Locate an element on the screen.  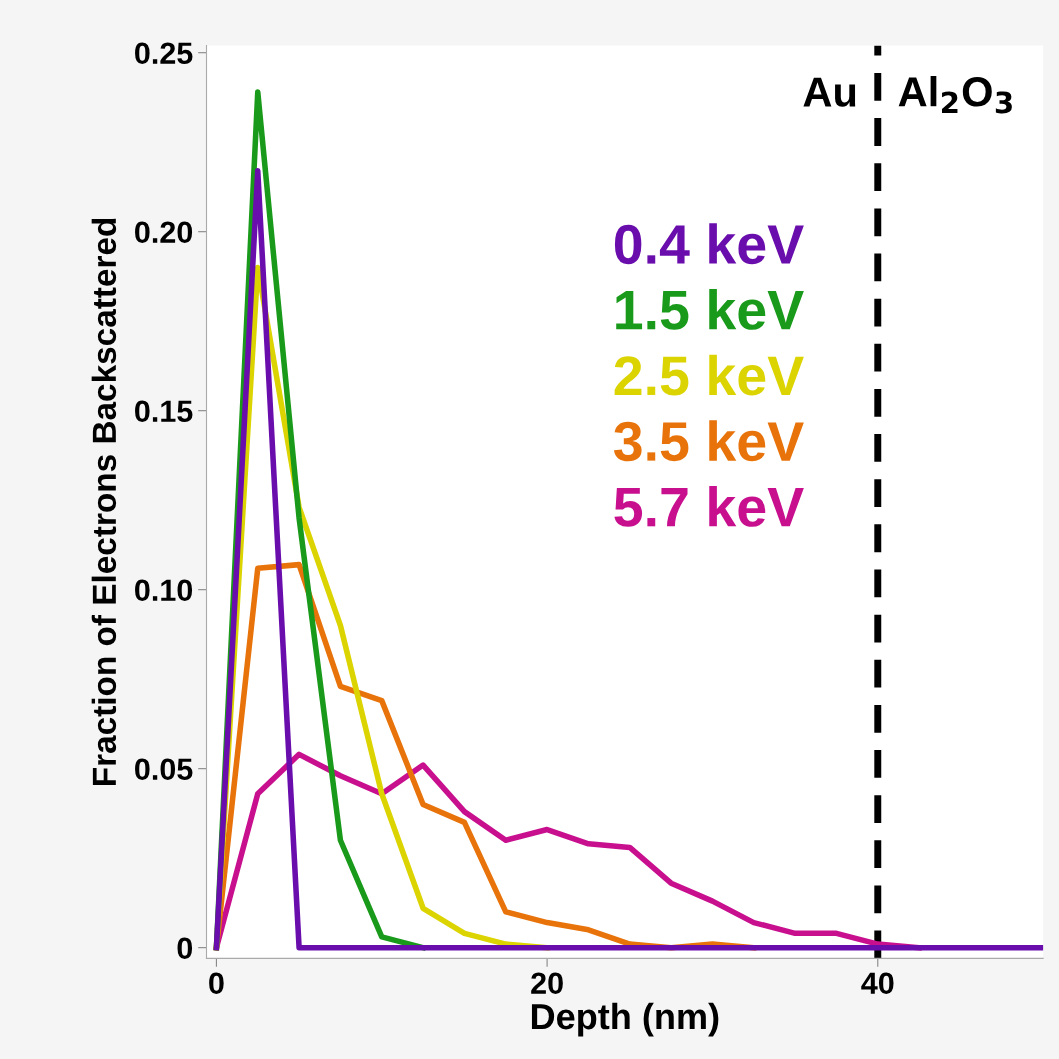
x-tick-label: 0 is located at coordinates (216, 983).